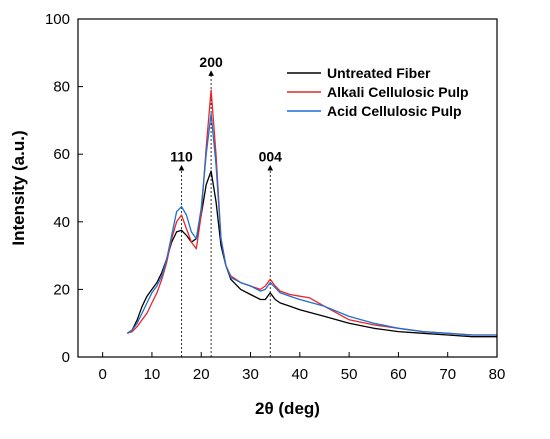 Image resolution: width=550 pixels, height=439 pixels. I want to click on x-tick-label: 60, so click(398, 374).